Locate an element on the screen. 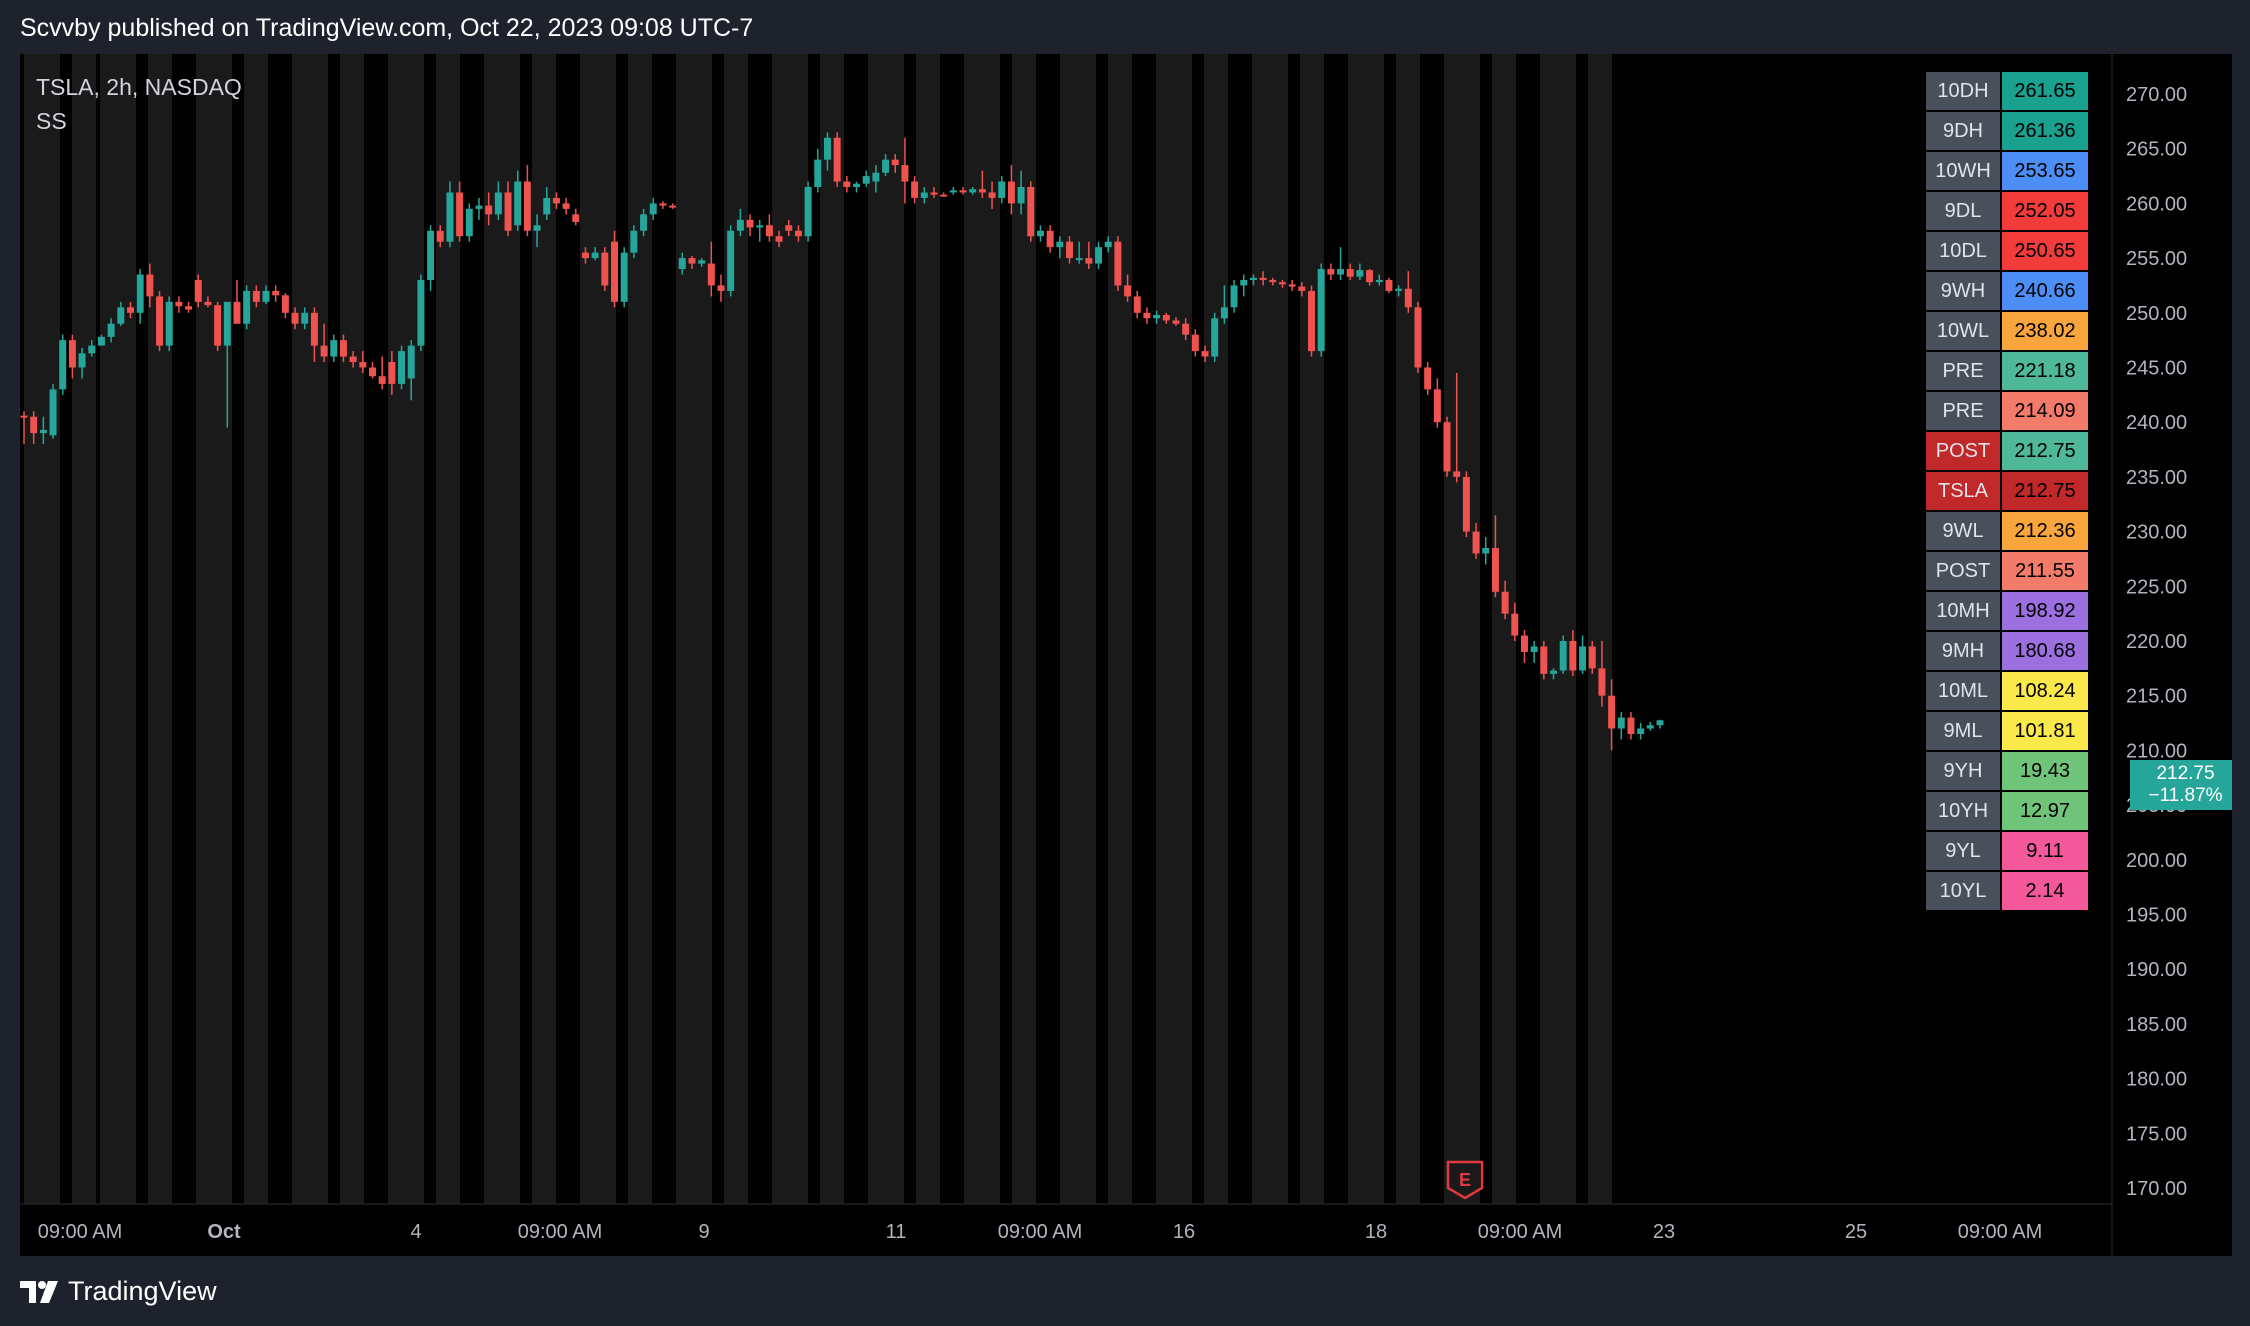 This screenshot has height=1326, width=2250. level-value: 198.92 is located at coordinates (2045, 611).